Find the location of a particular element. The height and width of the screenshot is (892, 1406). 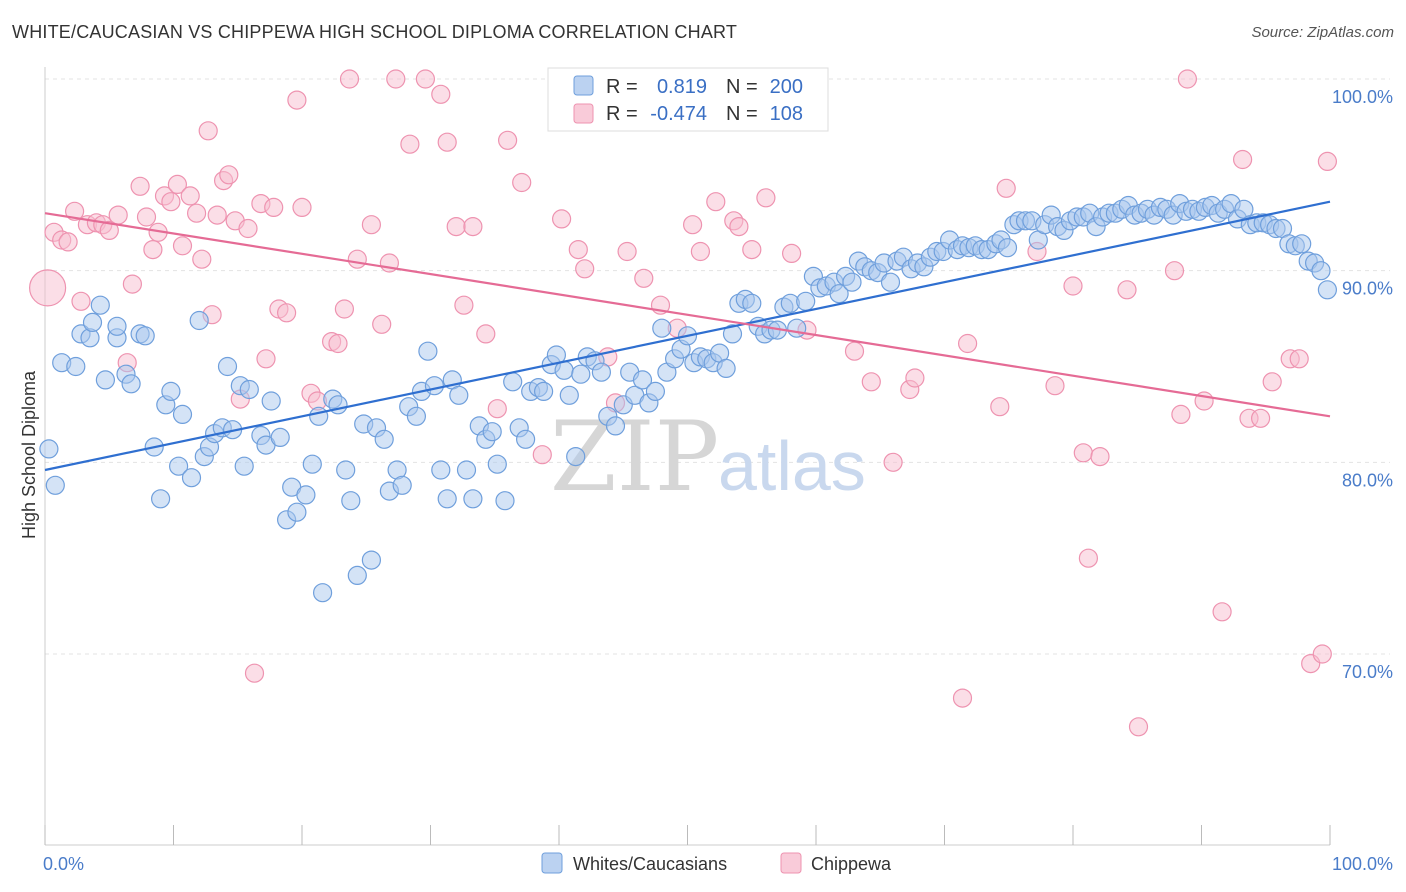

y-tick-label: 100.0% is located at coordinates (1362, 97).